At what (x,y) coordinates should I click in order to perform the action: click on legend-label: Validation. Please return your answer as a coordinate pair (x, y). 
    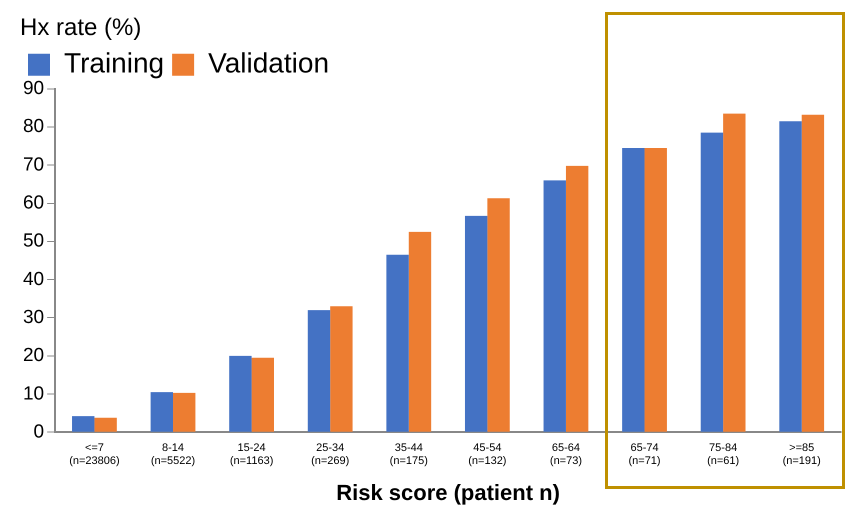
    Looking at the image, I should click on (269, 63).